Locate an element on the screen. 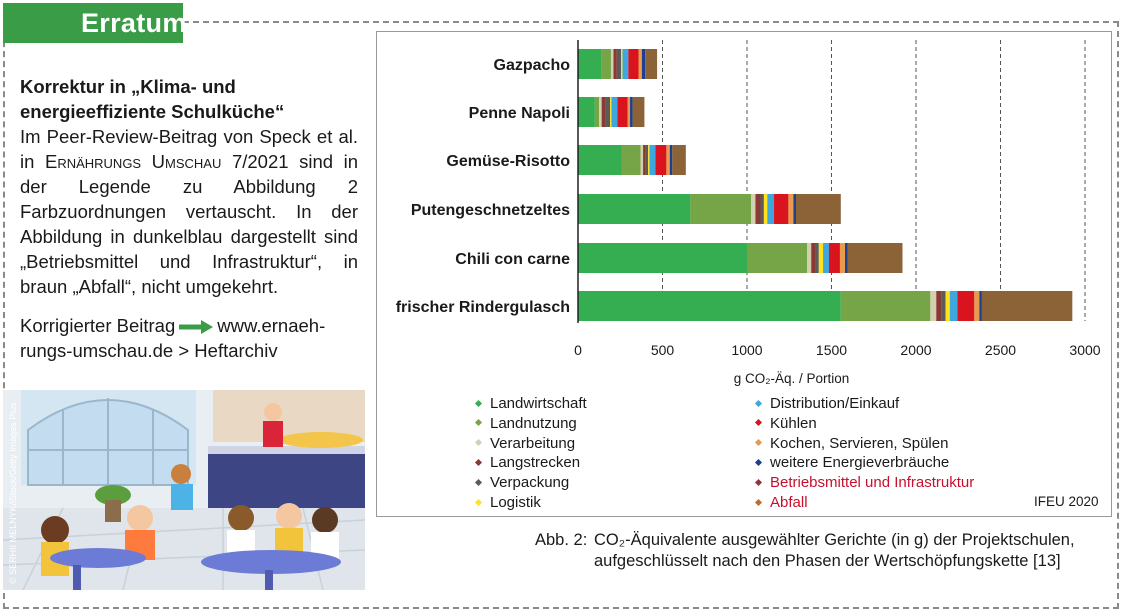 This screenshot has width=1124, height=614. legend-label: Landwirtschaft is located at coordinates (538, 403).